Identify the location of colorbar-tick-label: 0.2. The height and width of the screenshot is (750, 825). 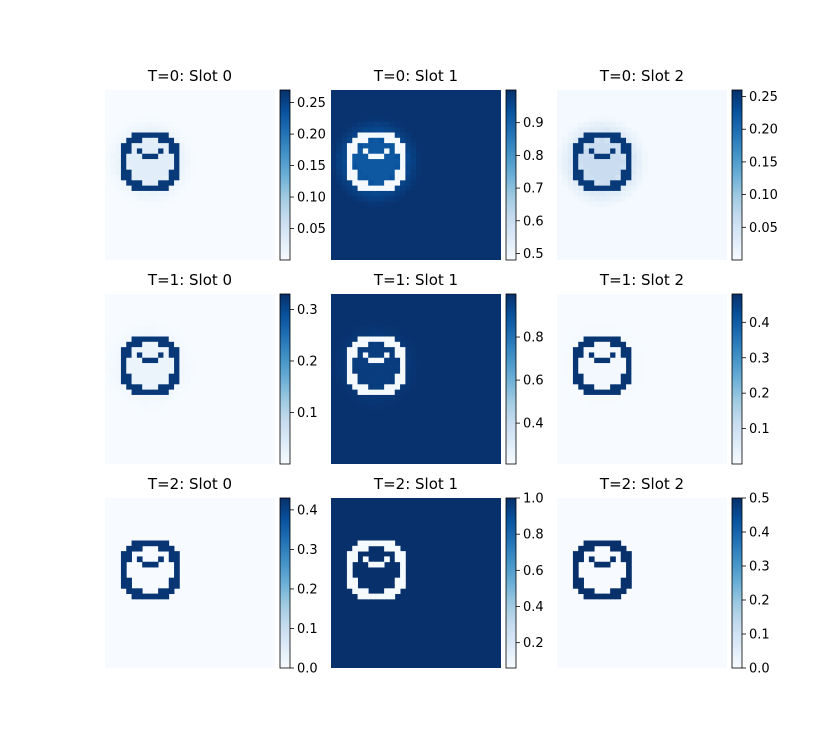
(759, 601).